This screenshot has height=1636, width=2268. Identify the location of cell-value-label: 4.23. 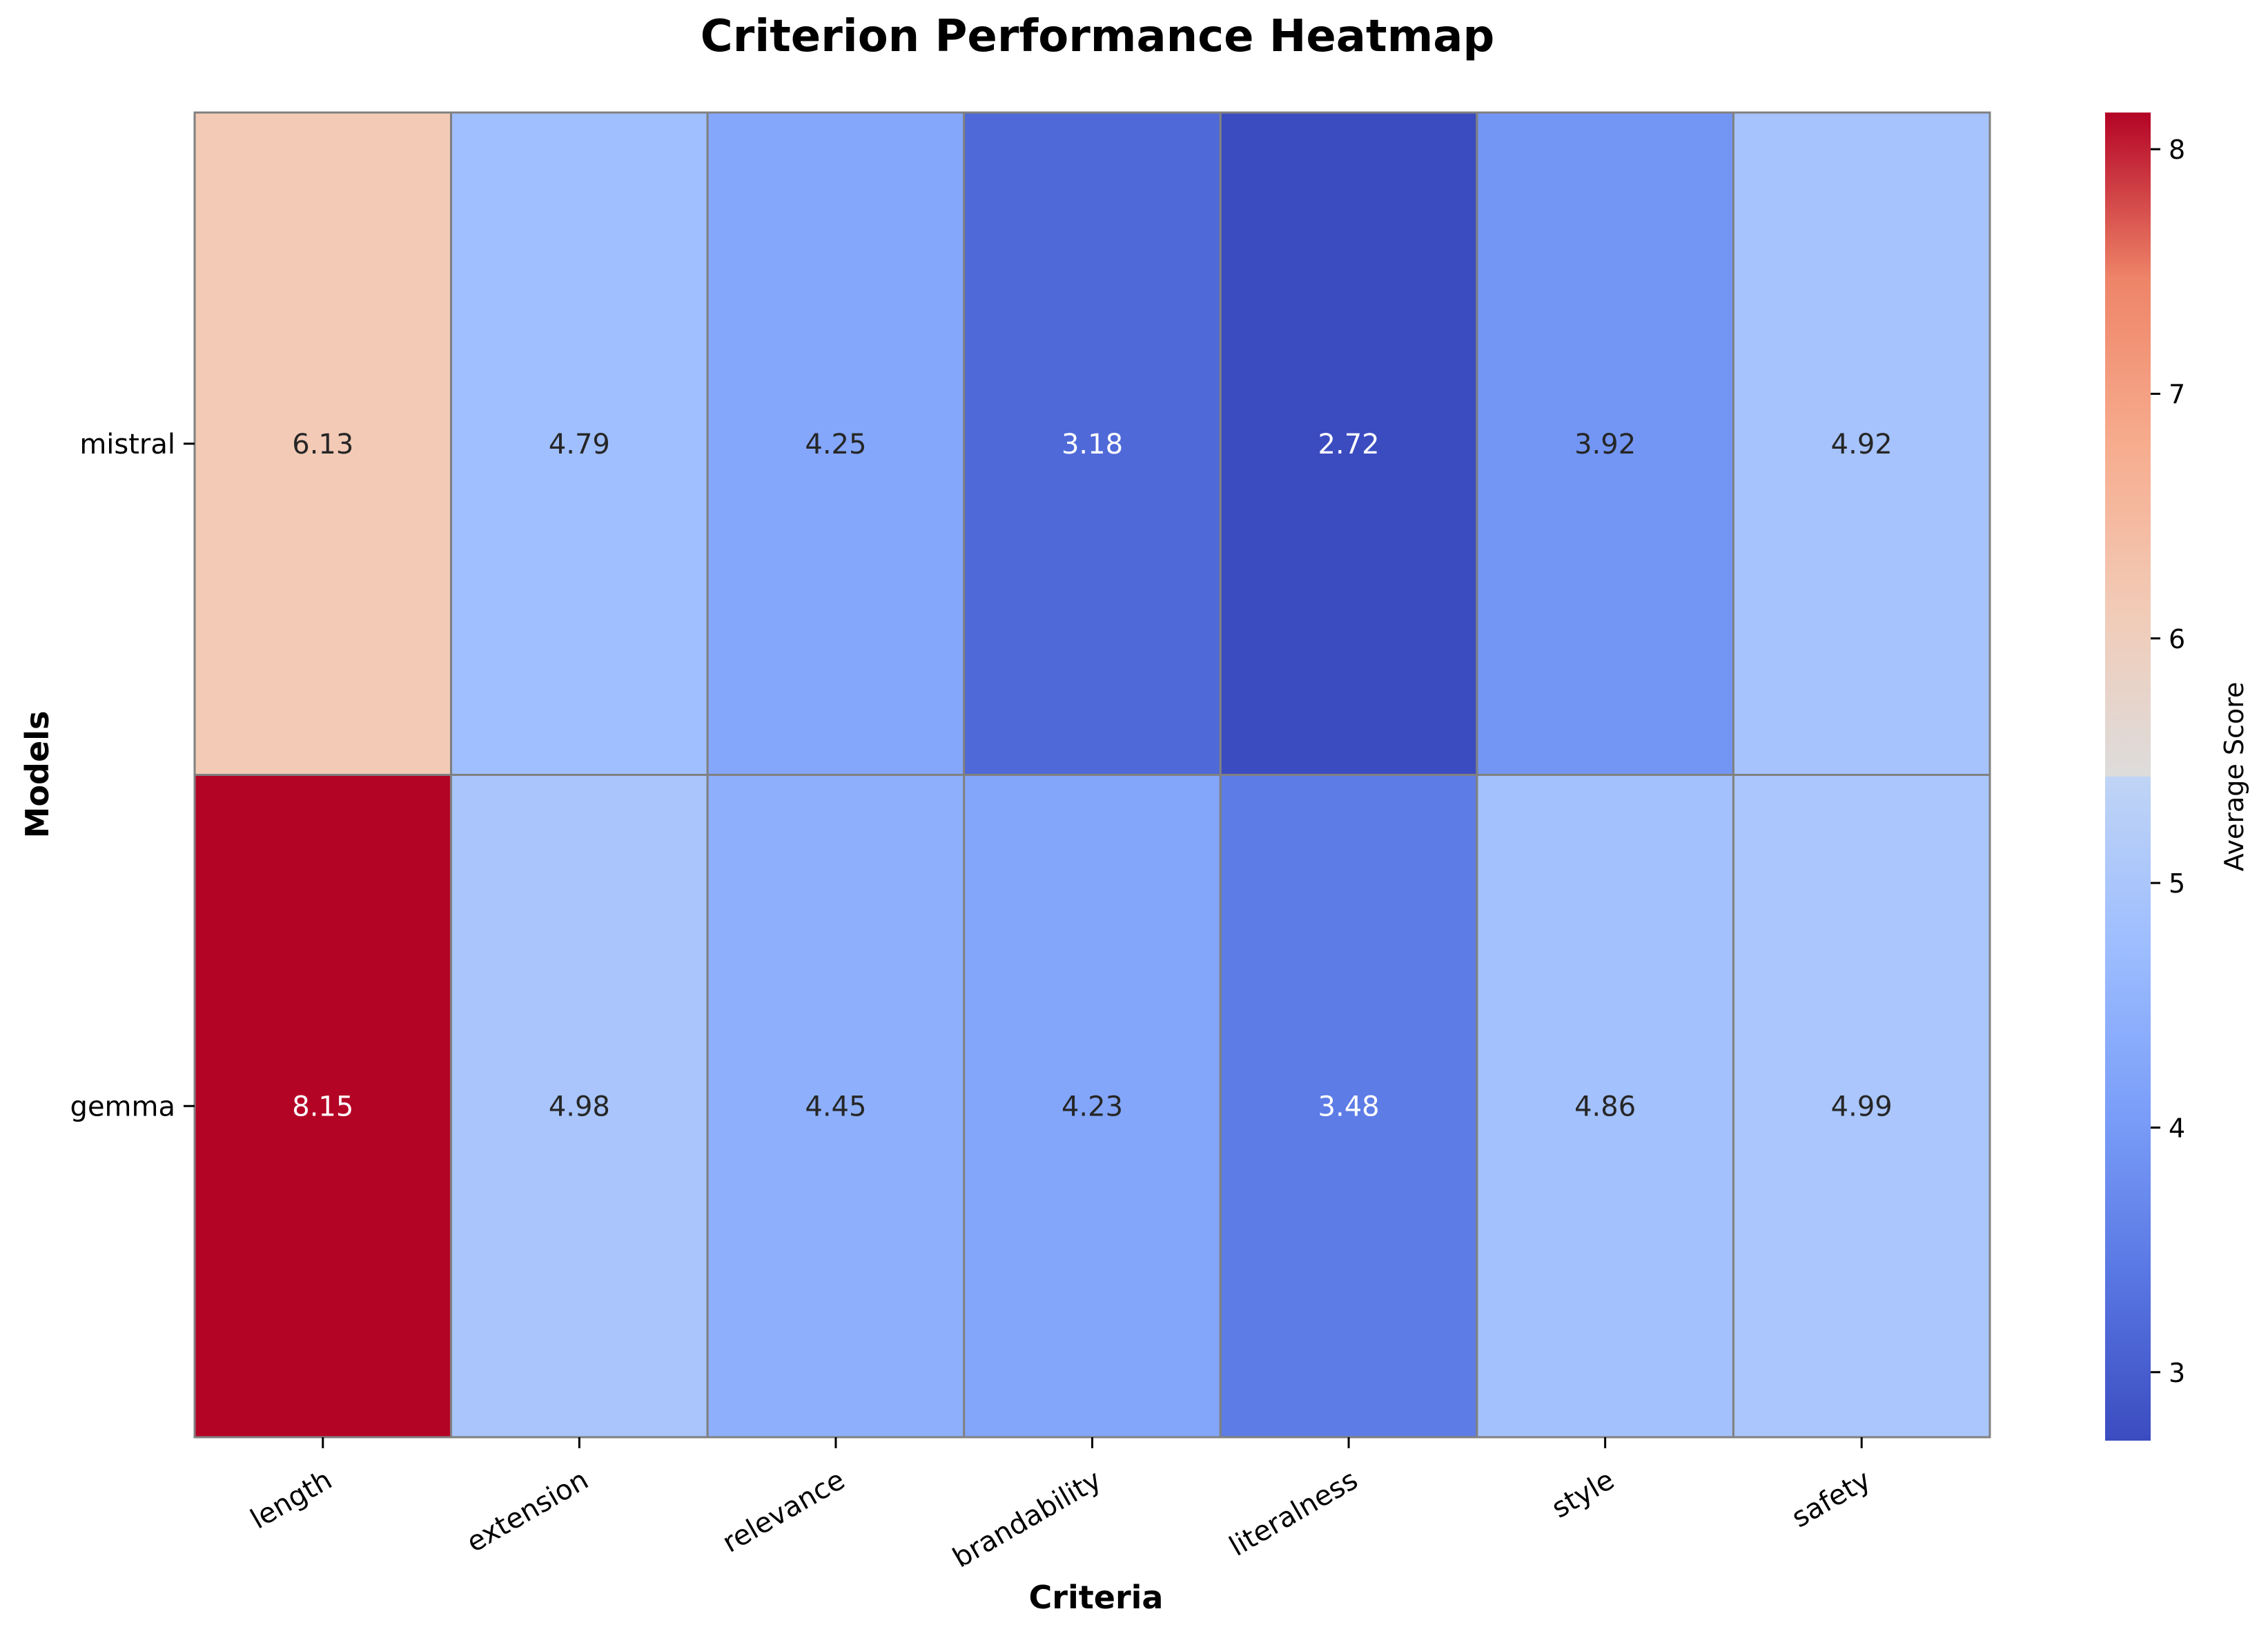
(1092, 1106).